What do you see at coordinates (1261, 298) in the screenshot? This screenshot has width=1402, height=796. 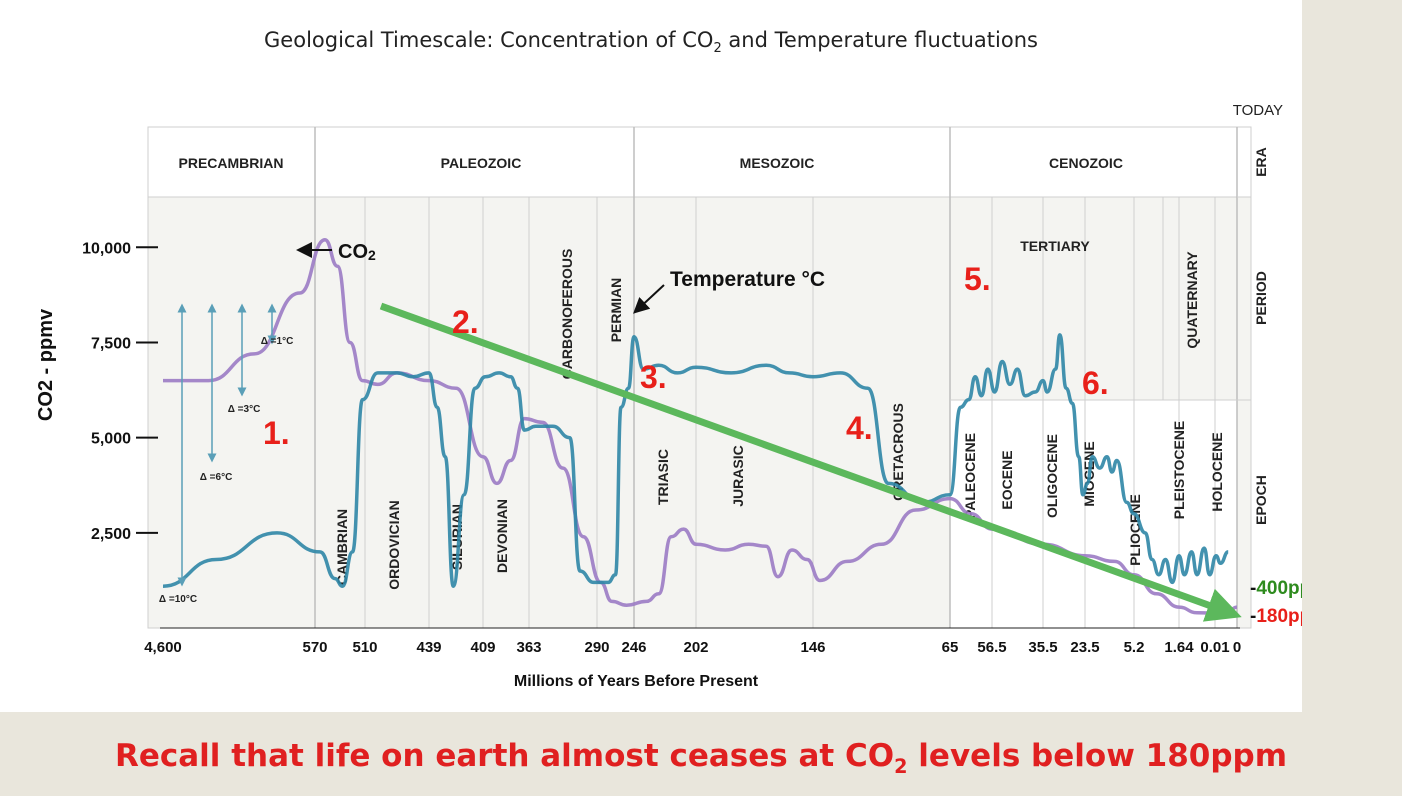 I see `row-label-period: PERIOD` at bounding box center [1261, 298].